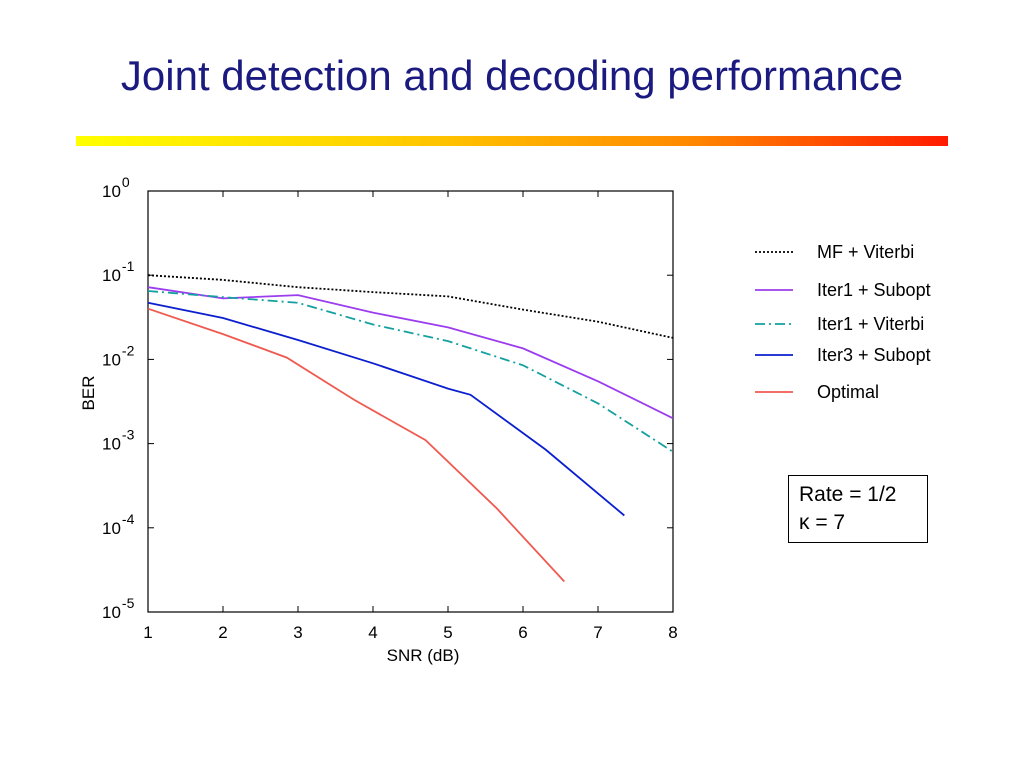  Describe the element at coordinates (118, 524) in the screenshot. I see `y-tick-label: 10⁻⁴` at that location.